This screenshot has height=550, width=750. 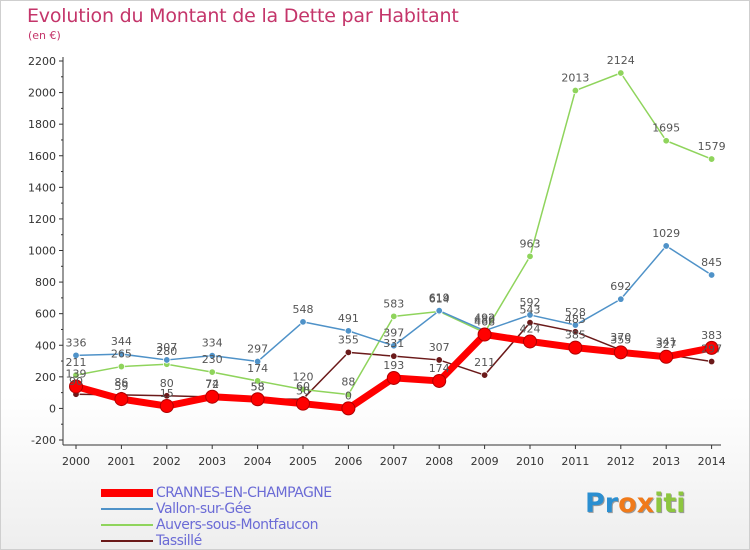 I want to click on data-label: 2013, so click(x=575, y=78).